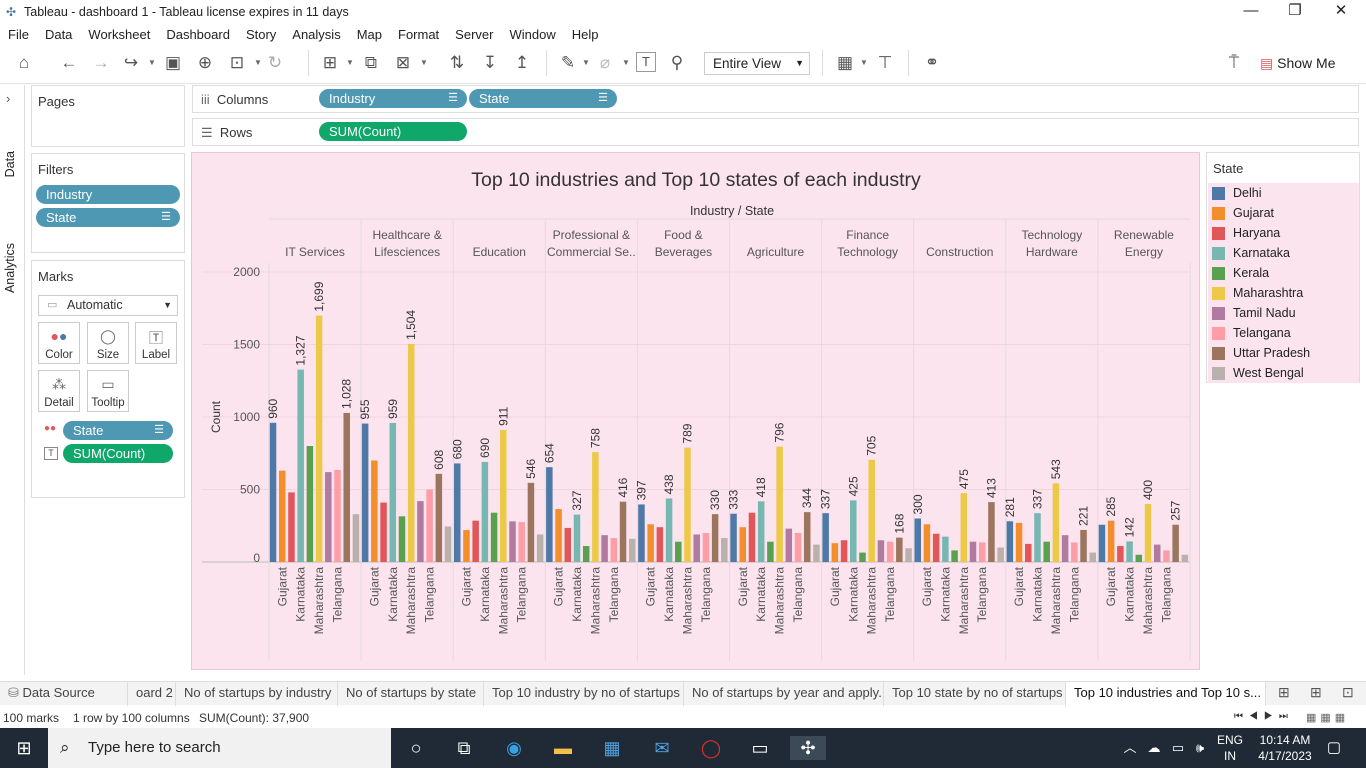 The width and height of the screenshot is (1366, 768). Describe the element at coordinates (198, 34) in the screenshot. I see `menu-dashboard: Dashboard` at that location.